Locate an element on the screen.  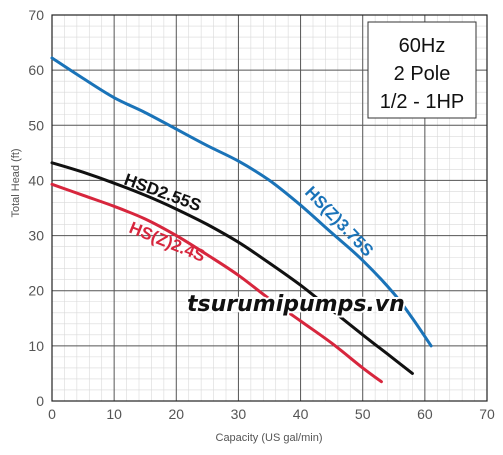
series-label-hsd255s: HSD2.55S is located at coordinates (163, 192).